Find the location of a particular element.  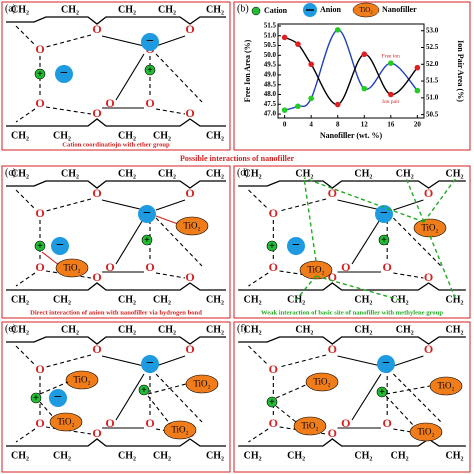

panel-label: (e) is located at coordinates (10, 328).